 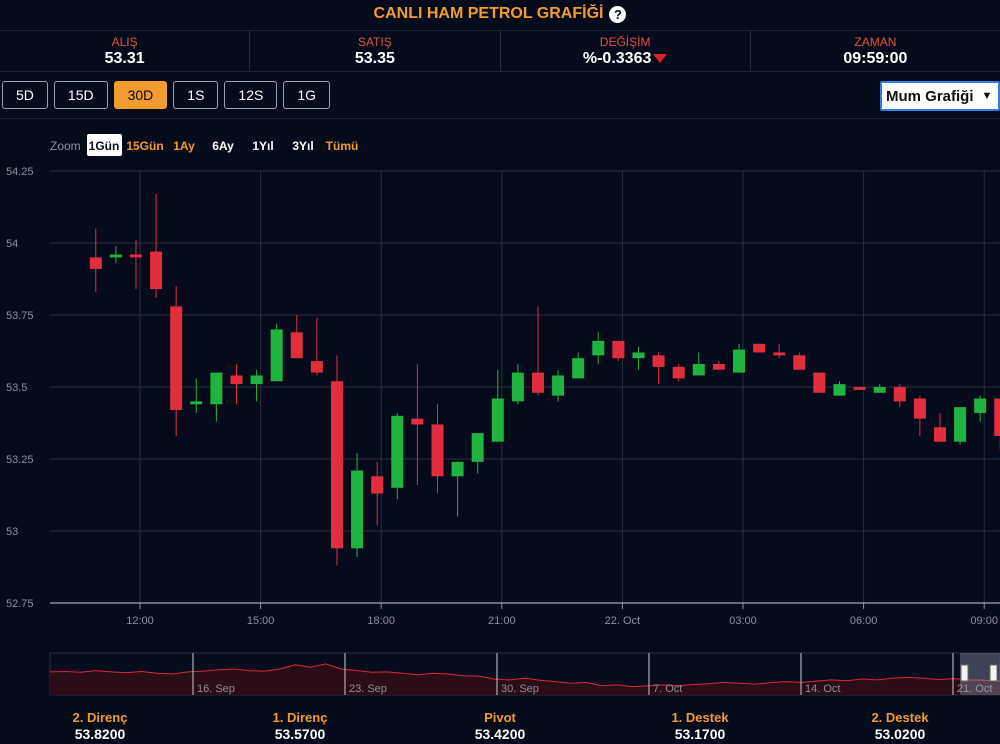 I want to click on range-button-12s: 12S, so click(x=251, y=95).